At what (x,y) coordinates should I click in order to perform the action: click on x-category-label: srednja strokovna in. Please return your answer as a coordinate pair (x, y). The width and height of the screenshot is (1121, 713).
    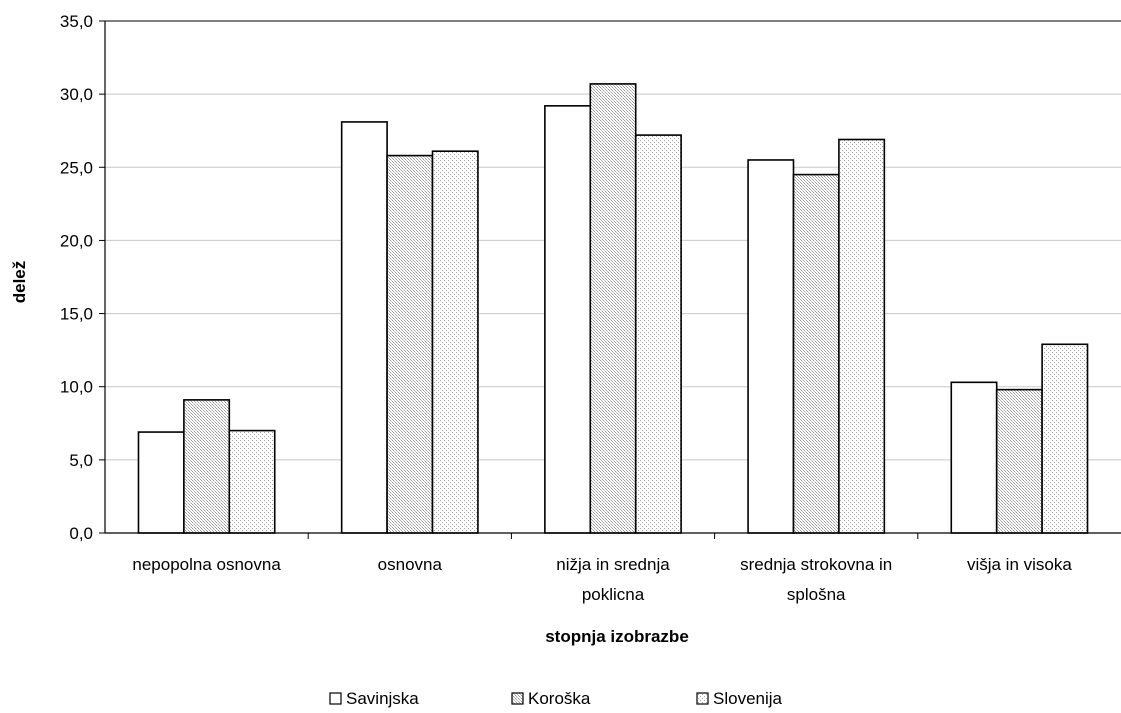
    Looking at the image, I should click on (816, 564).